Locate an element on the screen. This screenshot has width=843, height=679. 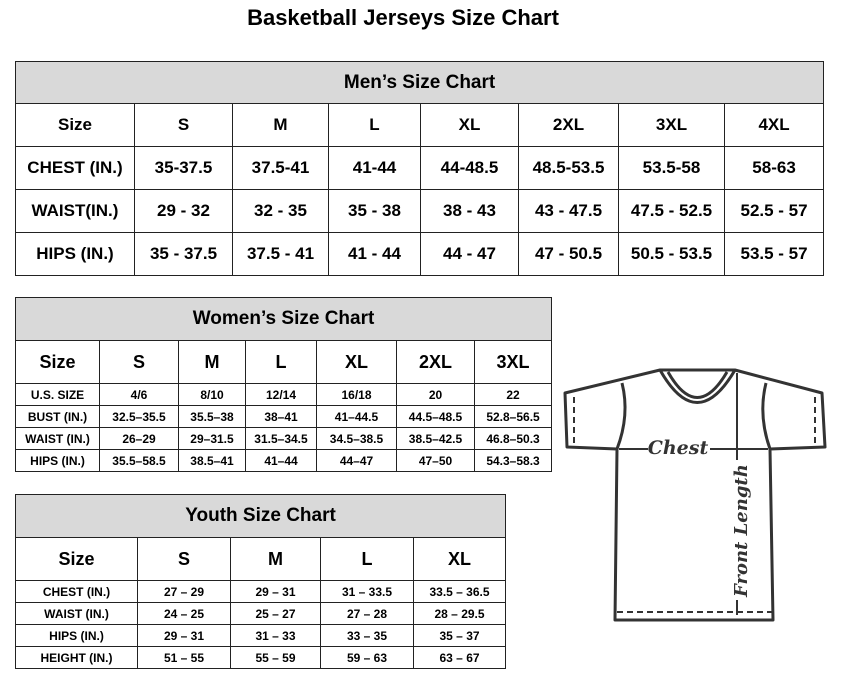
table-row: Size S M L XL is located at coordinates (261, 559).